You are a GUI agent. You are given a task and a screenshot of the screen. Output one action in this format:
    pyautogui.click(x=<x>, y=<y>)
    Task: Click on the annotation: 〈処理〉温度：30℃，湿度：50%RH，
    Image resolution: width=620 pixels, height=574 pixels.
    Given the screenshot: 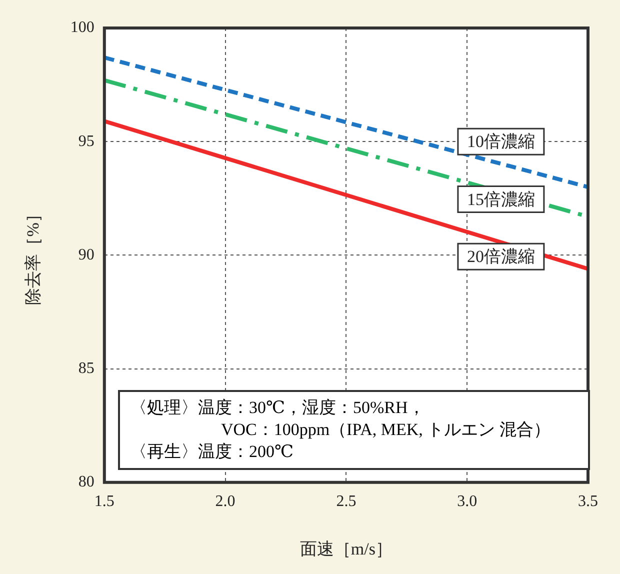 What is the action you would take?
    pyautogui.click(x=278, y=408)
    